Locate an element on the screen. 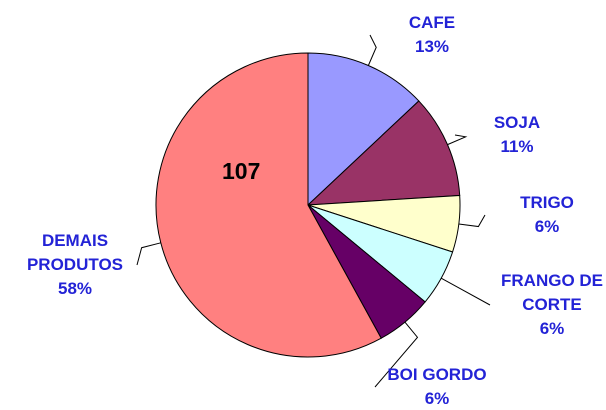 Image resolution: width=606 pixels, height=410 pixels. category-label: DEMAIS PRODUTOS is located at coordinates (75, 252).